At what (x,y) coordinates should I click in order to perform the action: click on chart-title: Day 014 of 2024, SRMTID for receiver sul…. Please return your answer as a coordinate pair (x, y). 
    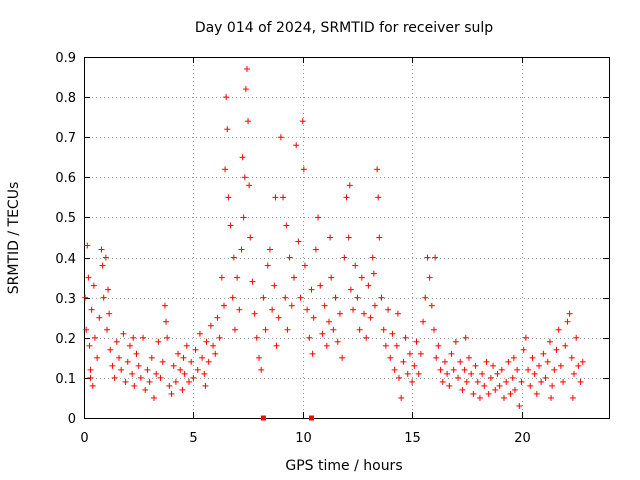
    Looking at the image, I should click on (344, 28).